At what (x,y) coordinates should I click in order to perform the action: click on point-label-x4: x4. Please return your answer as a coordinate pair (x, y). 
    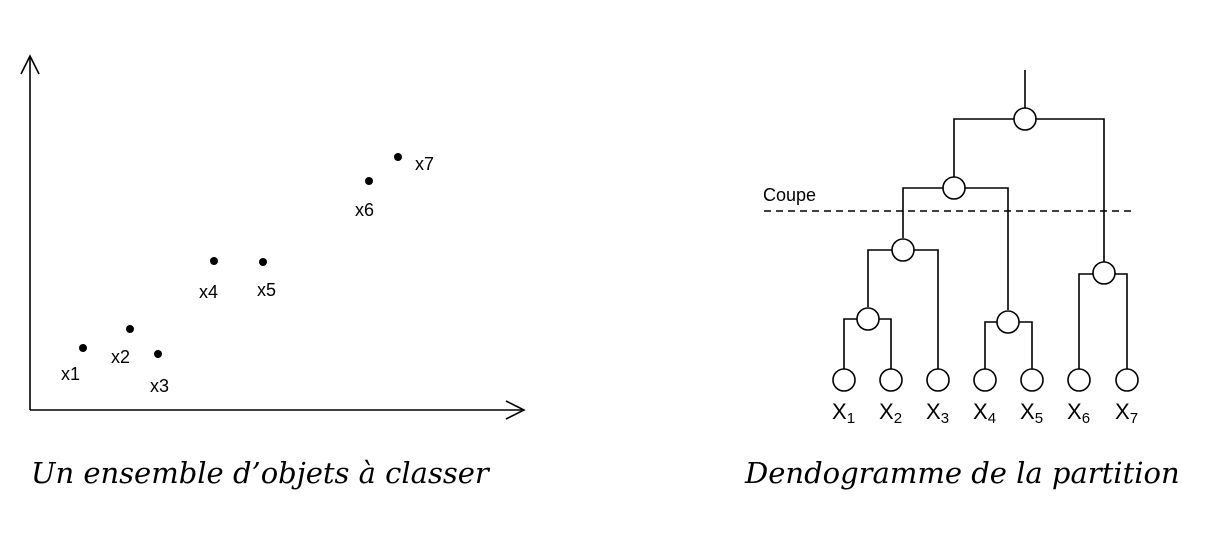
    Looking at the image, I should click on (208, 292).